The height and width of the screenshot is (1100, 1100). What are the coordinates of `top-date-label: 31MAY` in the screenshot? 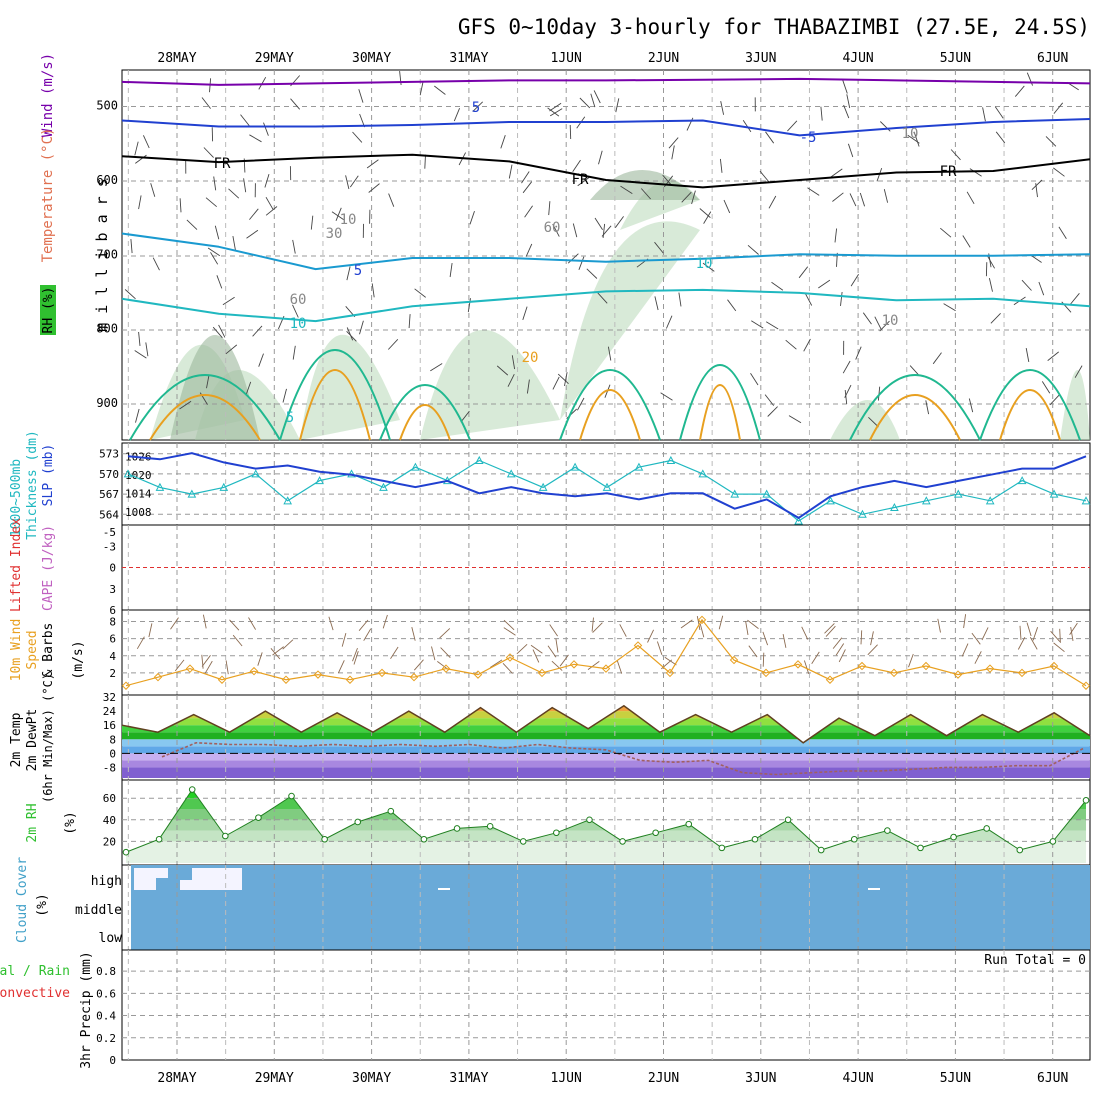 It's located at (468, 58).